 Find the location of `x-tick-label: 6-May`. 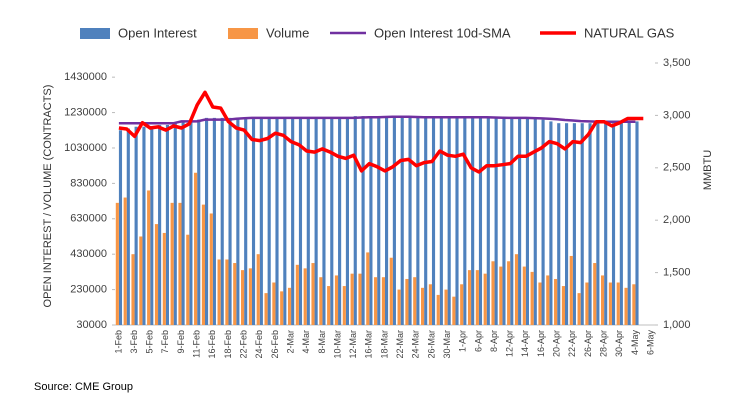

x-tick-label: 6-May is located at coordinates (650, 343).